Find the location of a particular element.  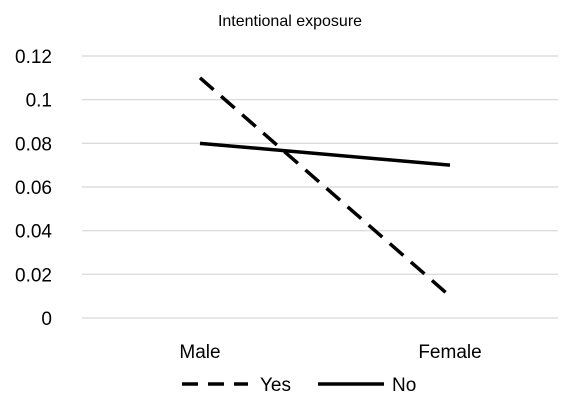

y-axis-tick-labels: 0 0.02 0.04 0.06 0.08 0.1 0.12 is located at coordinates (33, 188).